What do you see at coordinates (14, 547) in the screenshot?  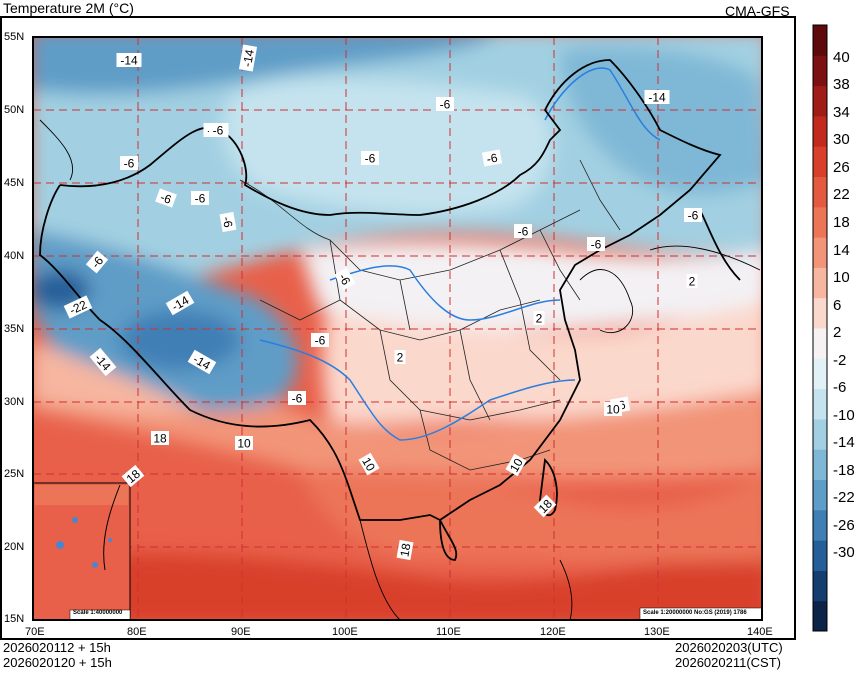 I see `lat-label: 20N` at bounding box center [14, 547].